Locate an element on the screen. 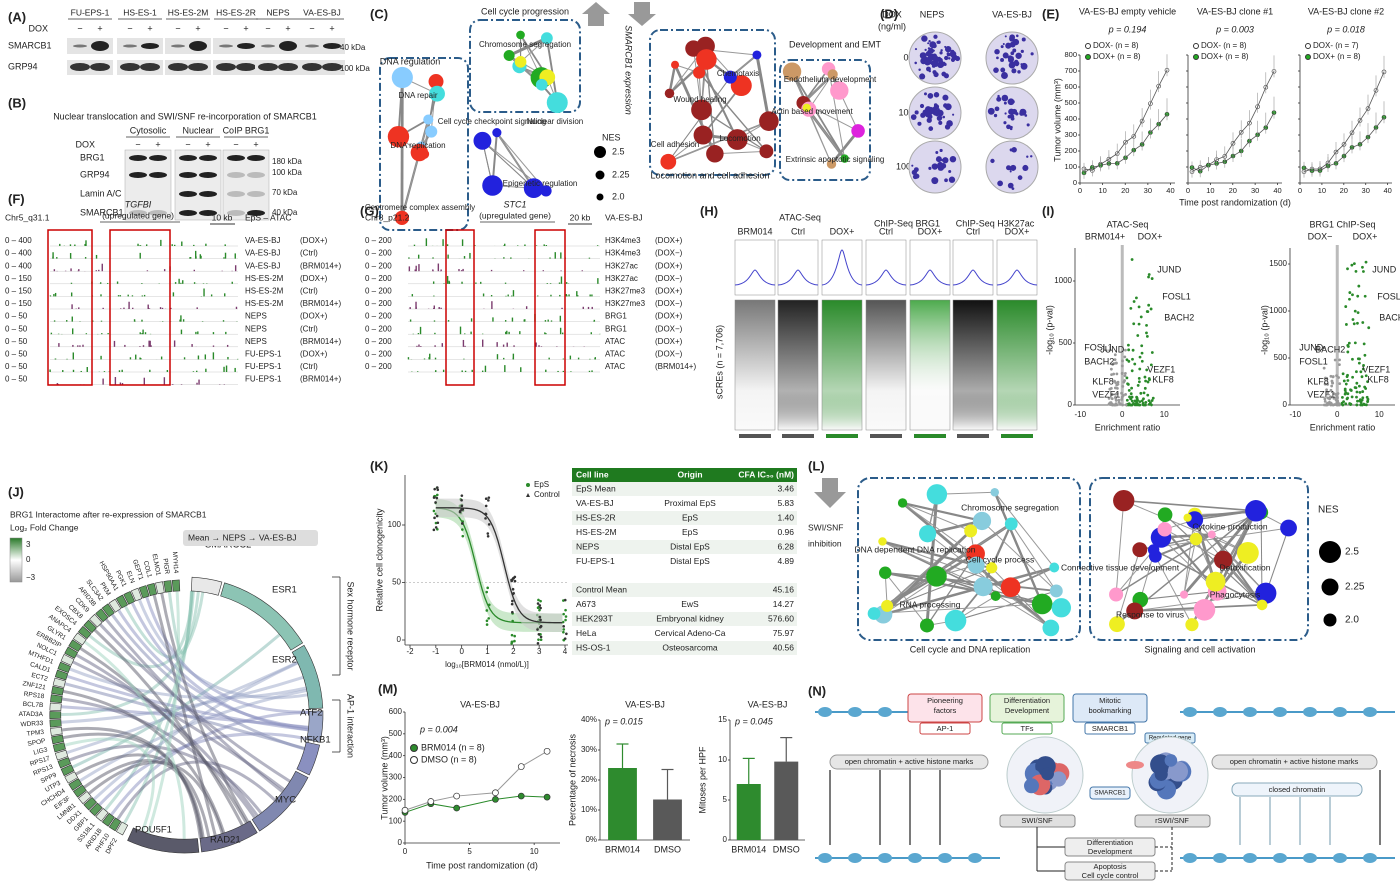 This screenshot has height=883, width=1400. label: (ng/ml) is located at coordinates (892, 26).